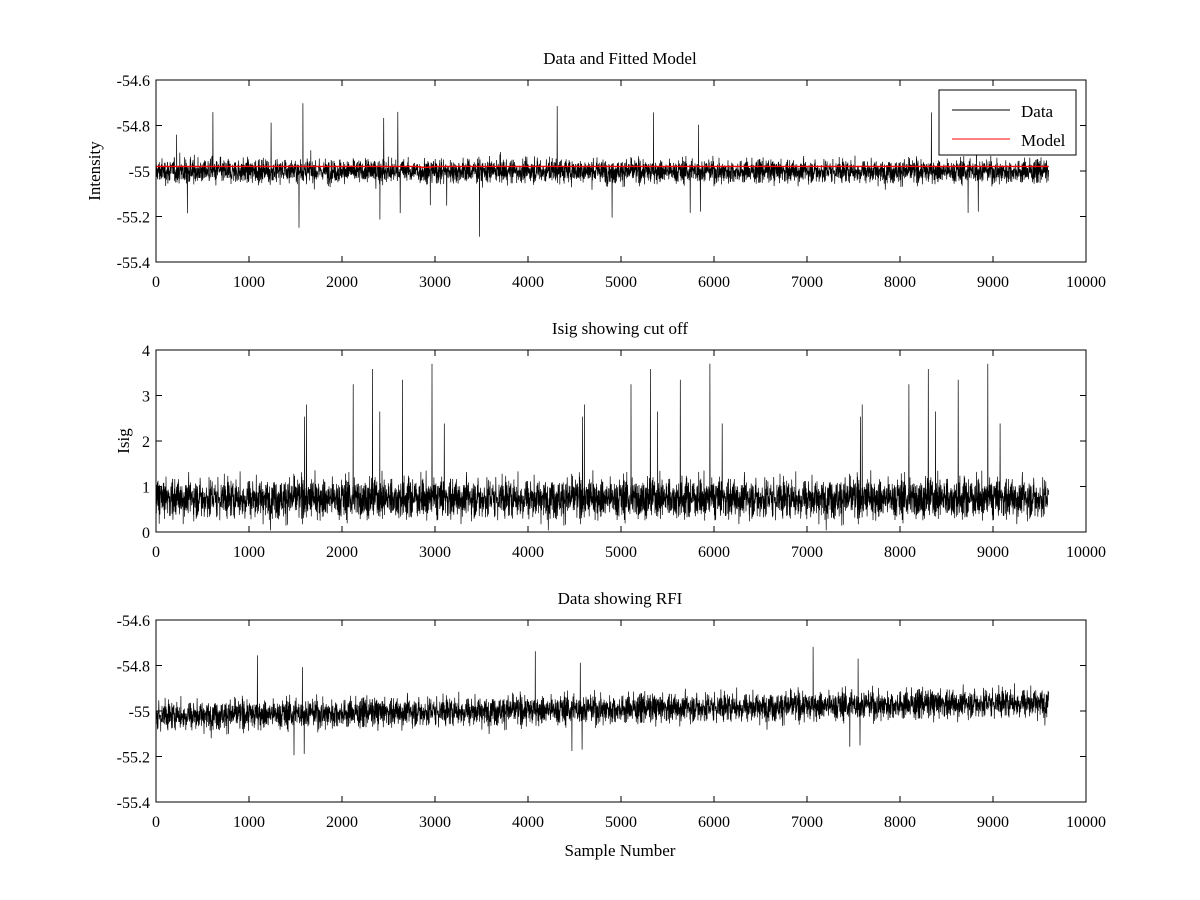  I want to click on y-tick-label: 0, so click(146, 533).